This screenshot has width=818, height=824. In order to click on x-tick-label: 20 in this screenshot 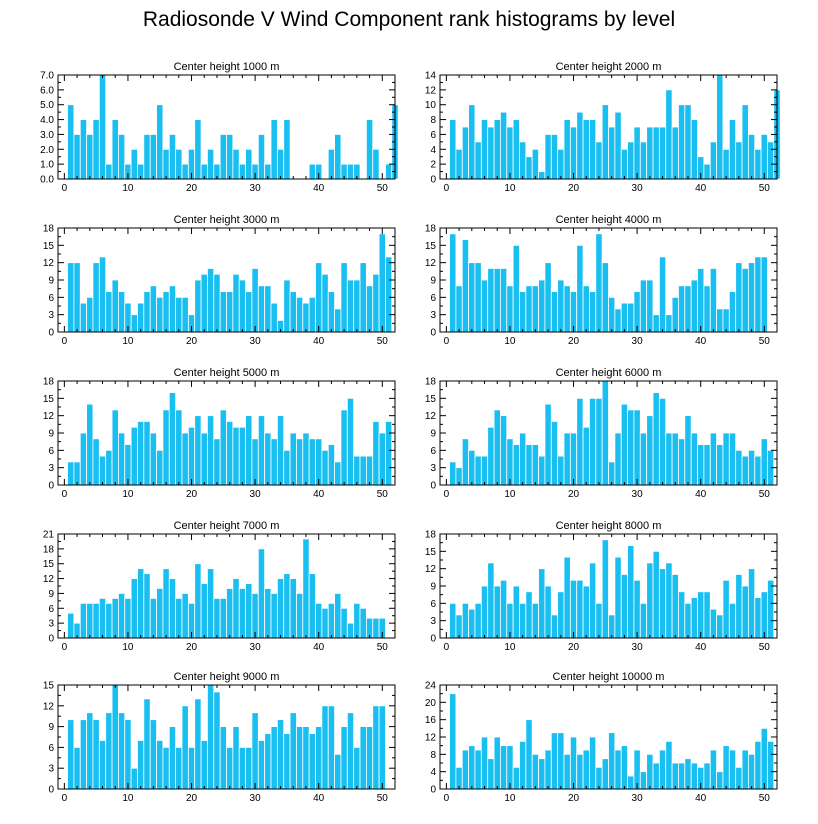, I will do `click(574, 798)`.